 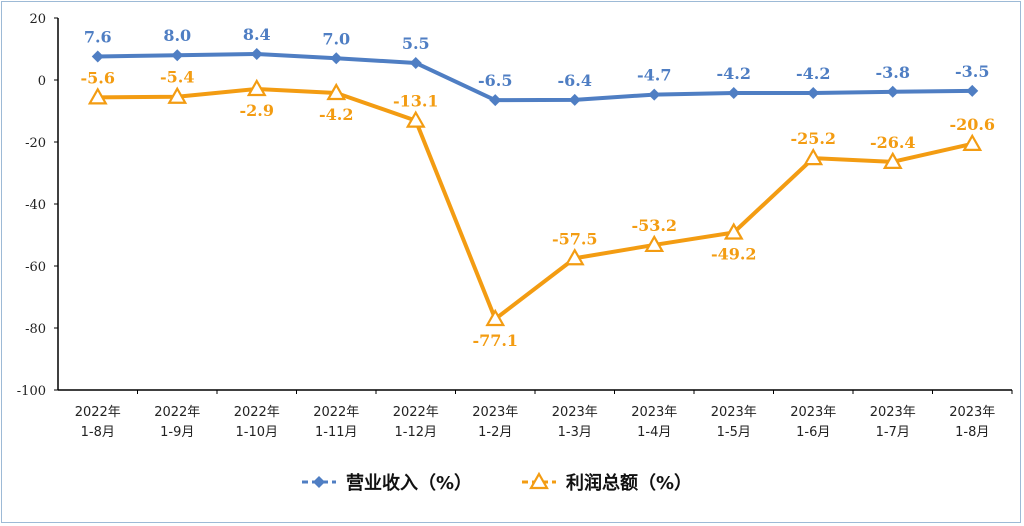 What do you see at coordinates (319, 482) in the screenshot?
I see `legend-diamond-icon` at bounding box center [319, 482].